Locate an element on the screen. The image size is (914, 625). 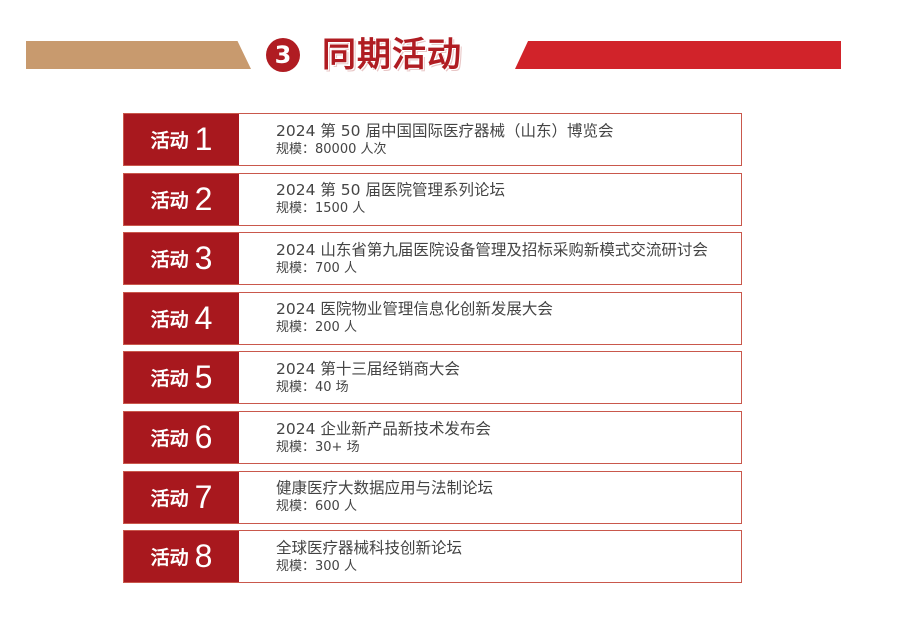
activity-row: 活动 8 全球医疗器械科技创新论坛 规模：300 人 is located at coordinates (432, 557).